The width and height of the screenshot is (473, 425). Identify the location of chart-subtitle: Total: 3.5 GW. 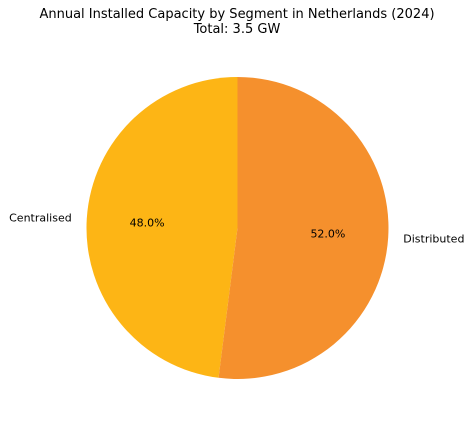
(237, 29).